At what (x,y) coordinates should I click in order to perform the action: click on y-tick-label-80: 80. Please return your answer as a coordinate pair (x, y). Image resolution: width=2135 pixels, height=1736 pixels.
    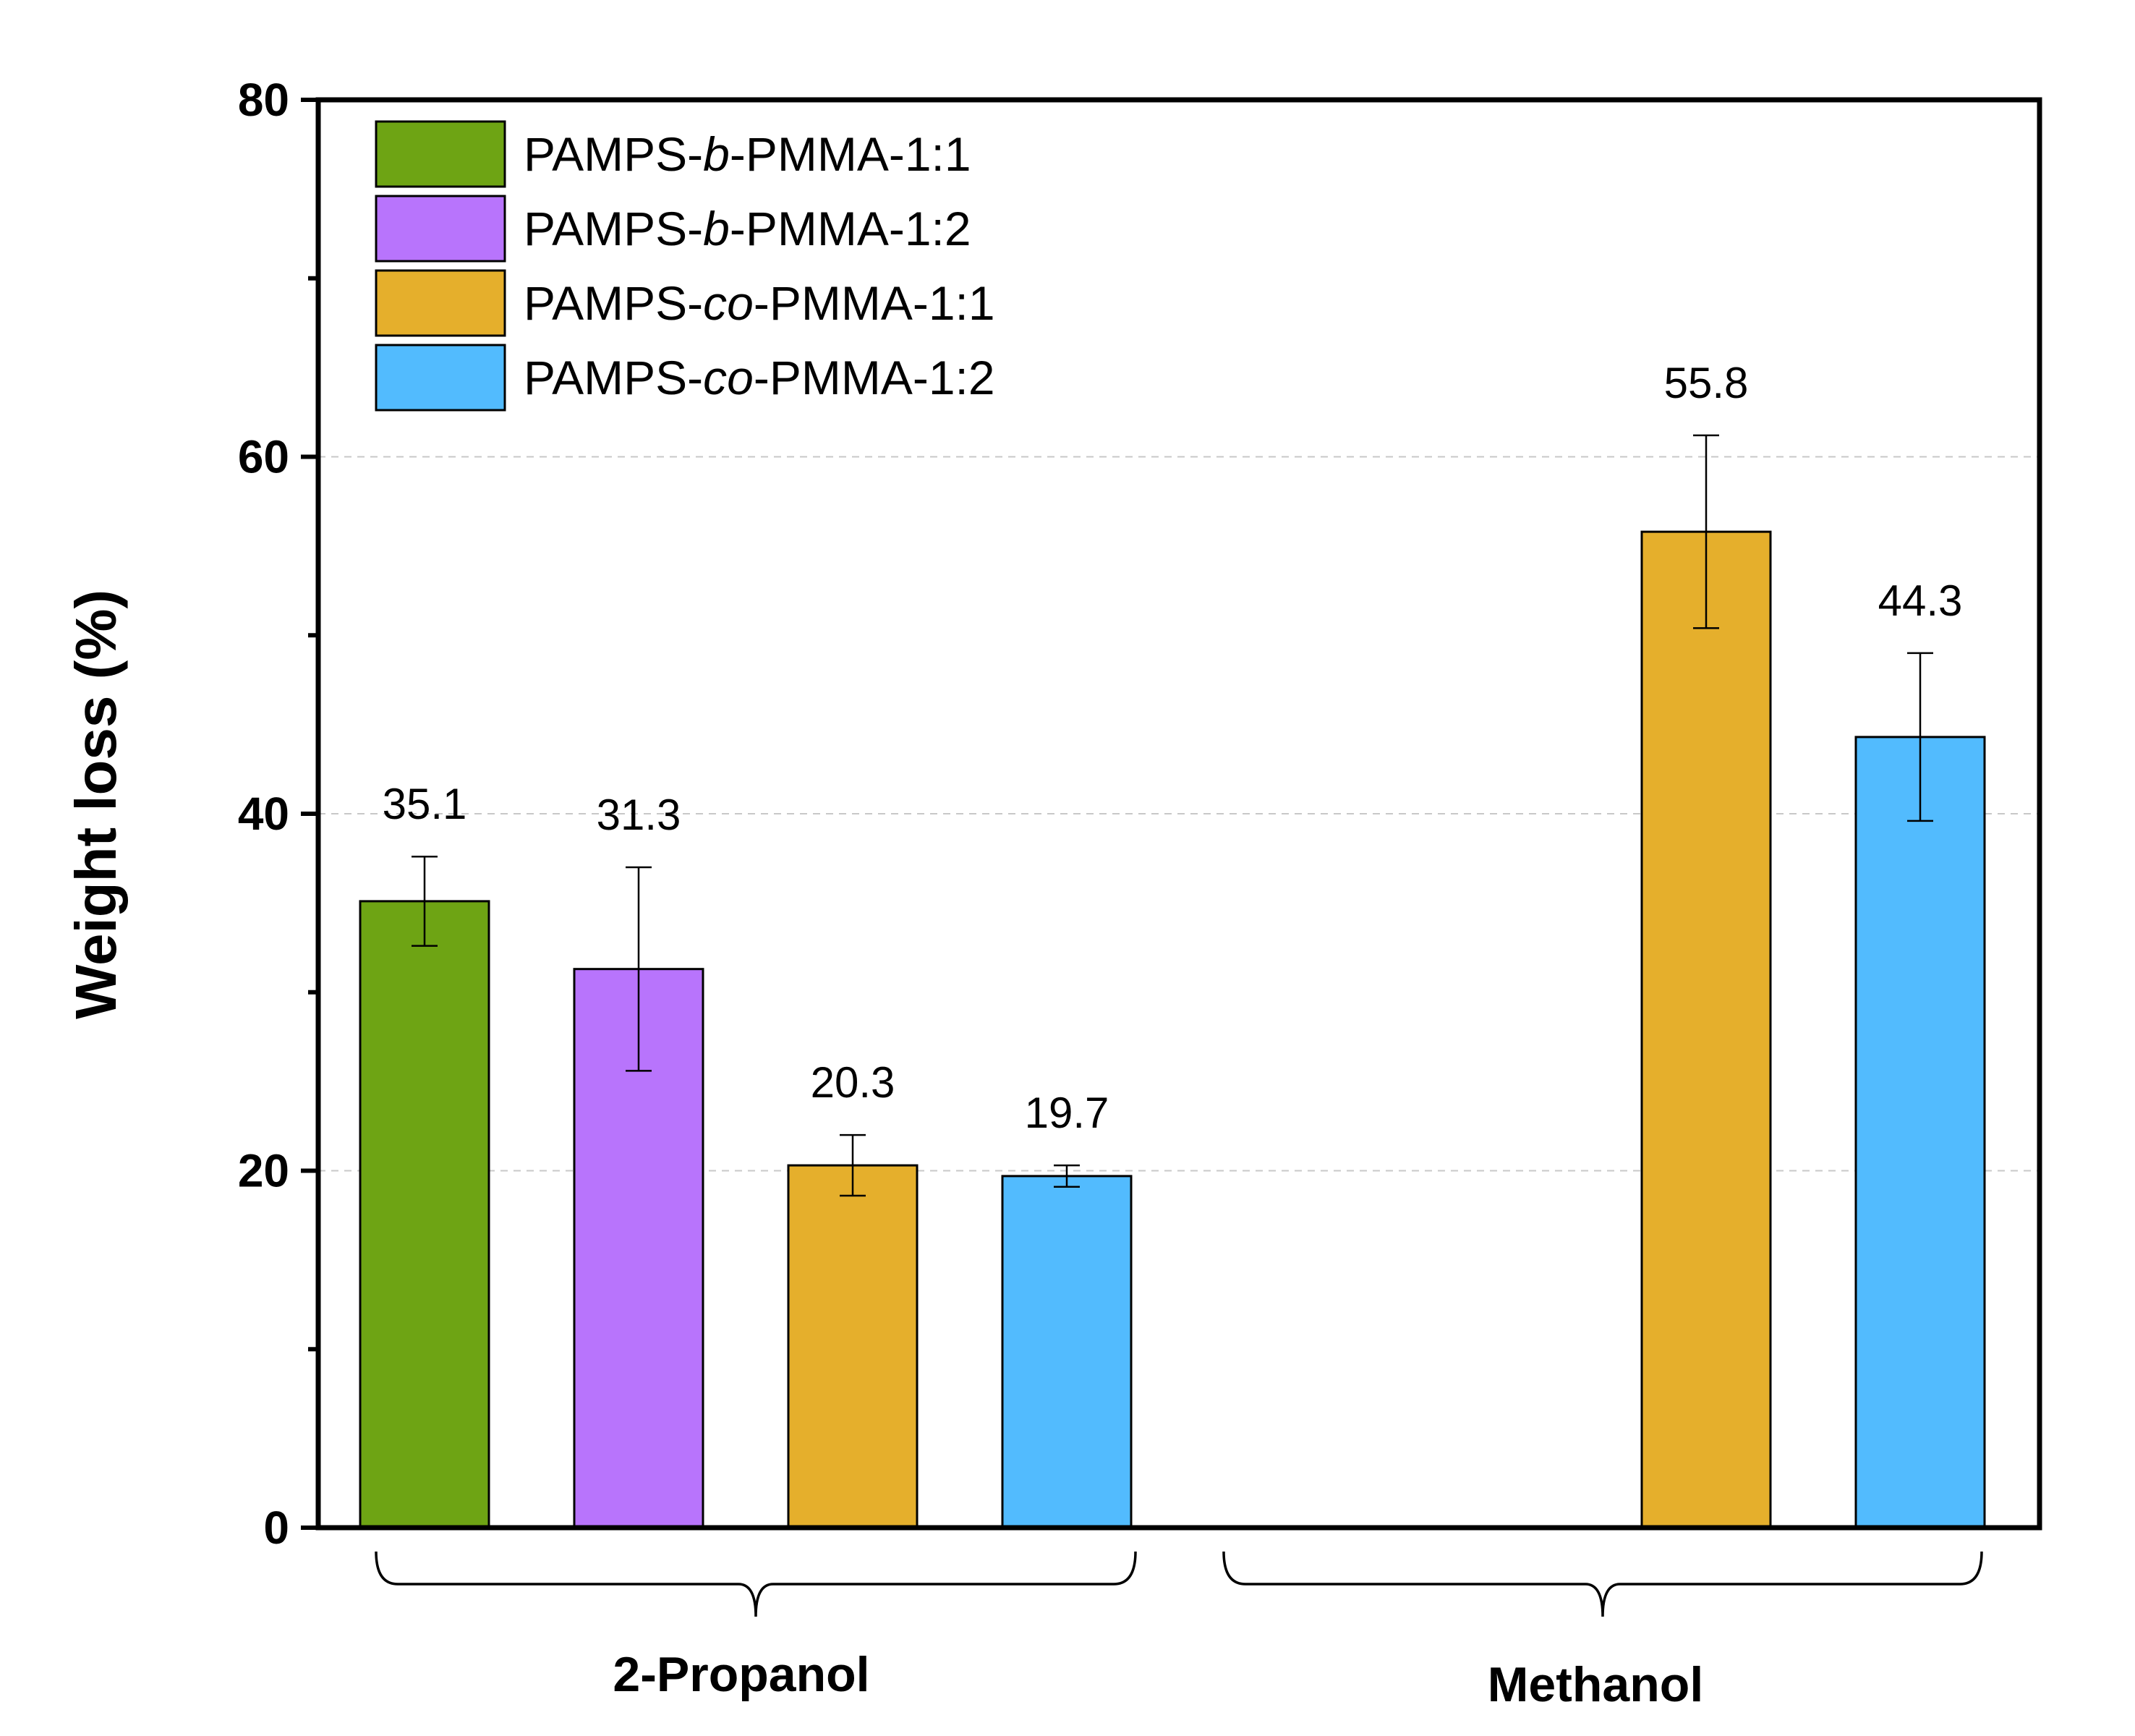
    Looking at the image, I should click on (263, 100).